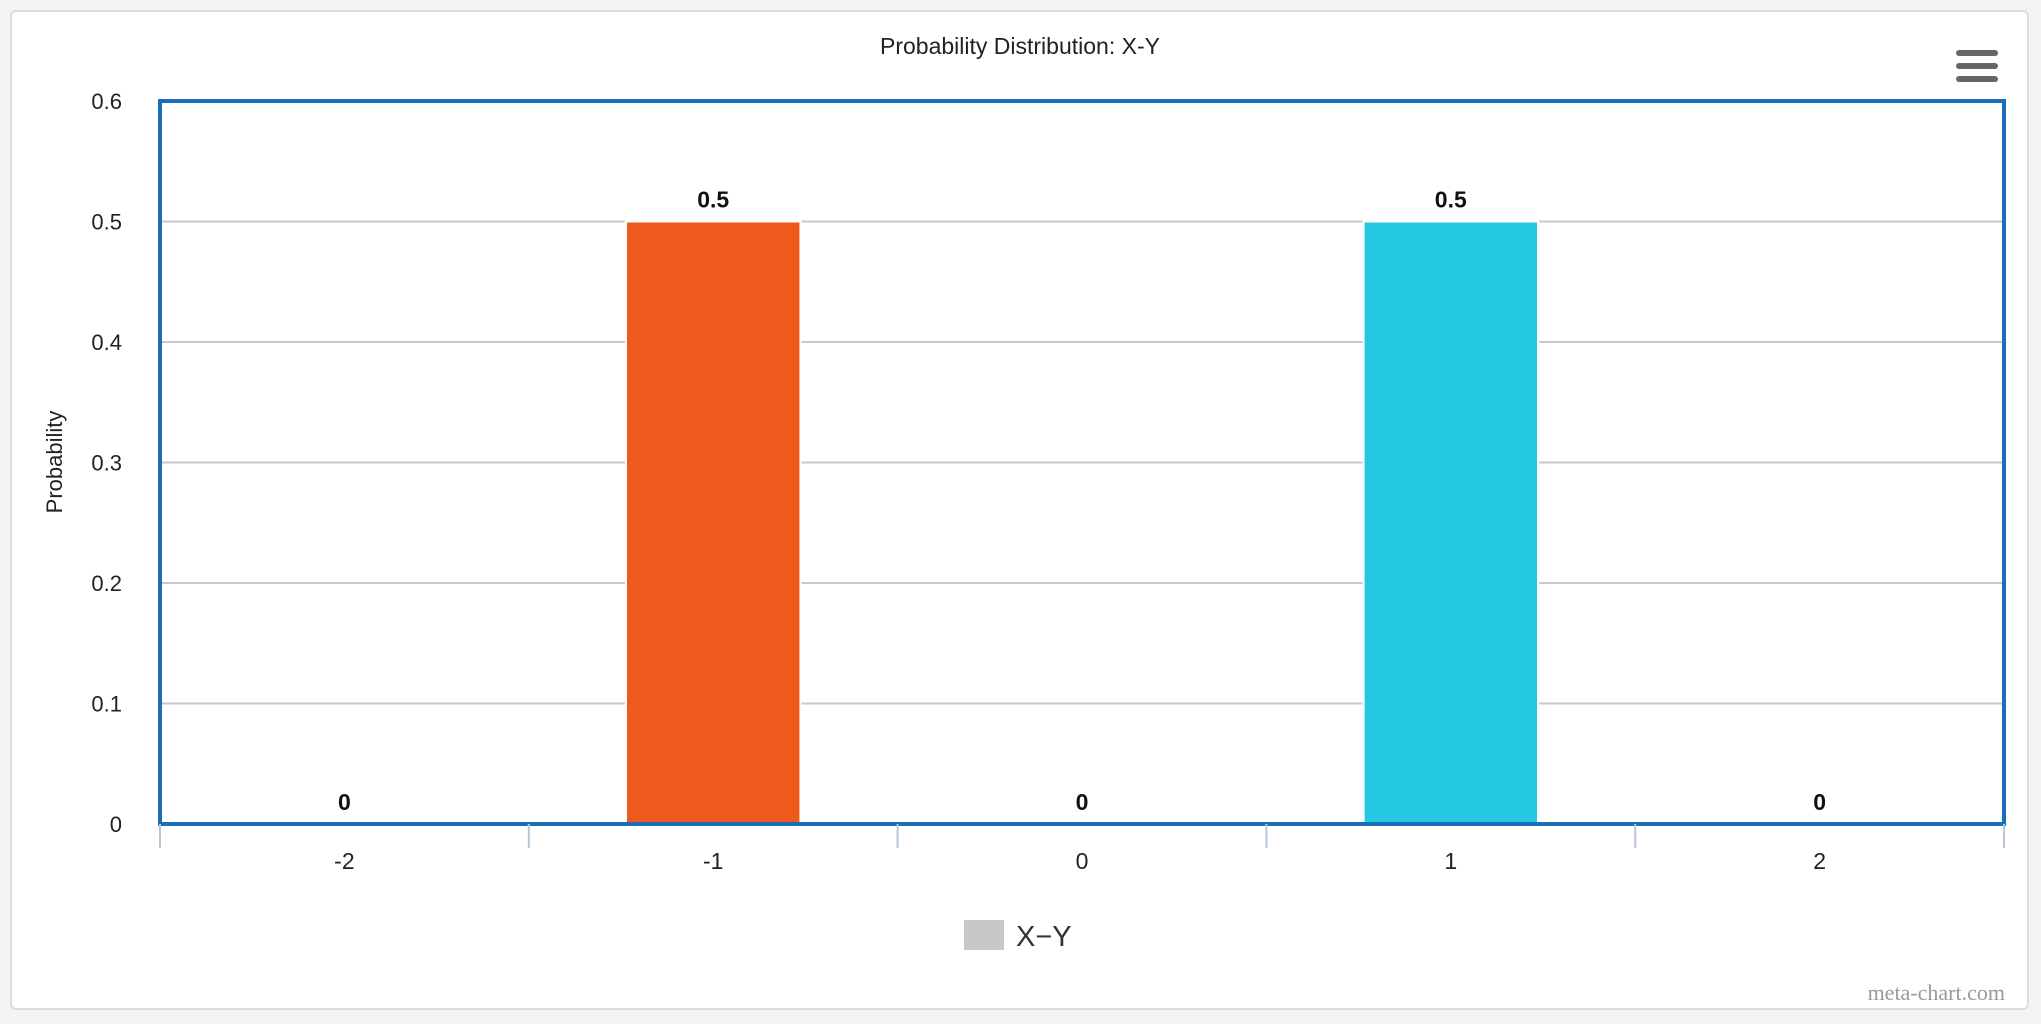  What do you see at coordinates (106, 583) in the screenshot?
I see `y-tick-label: 0.2` at bounding box center [106, 583].